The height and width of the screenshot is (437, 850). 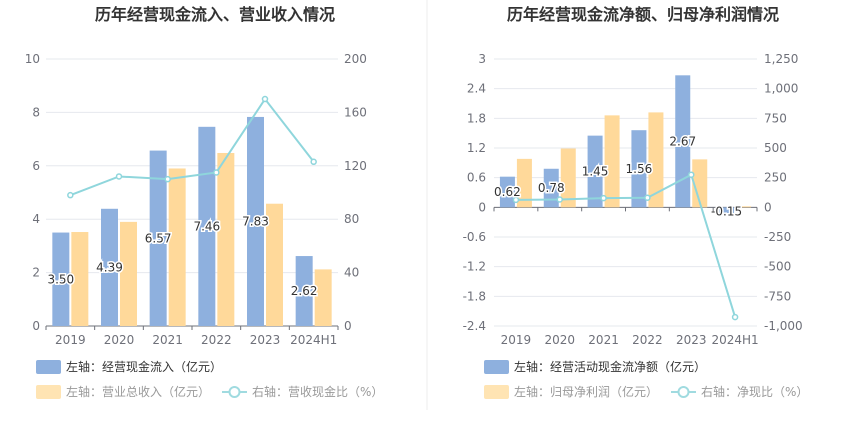 What do you see at coordinates (781, 59) in the screenshot?
I see `y-right-tick-label: 1,250` at bounding box center [781, 59].